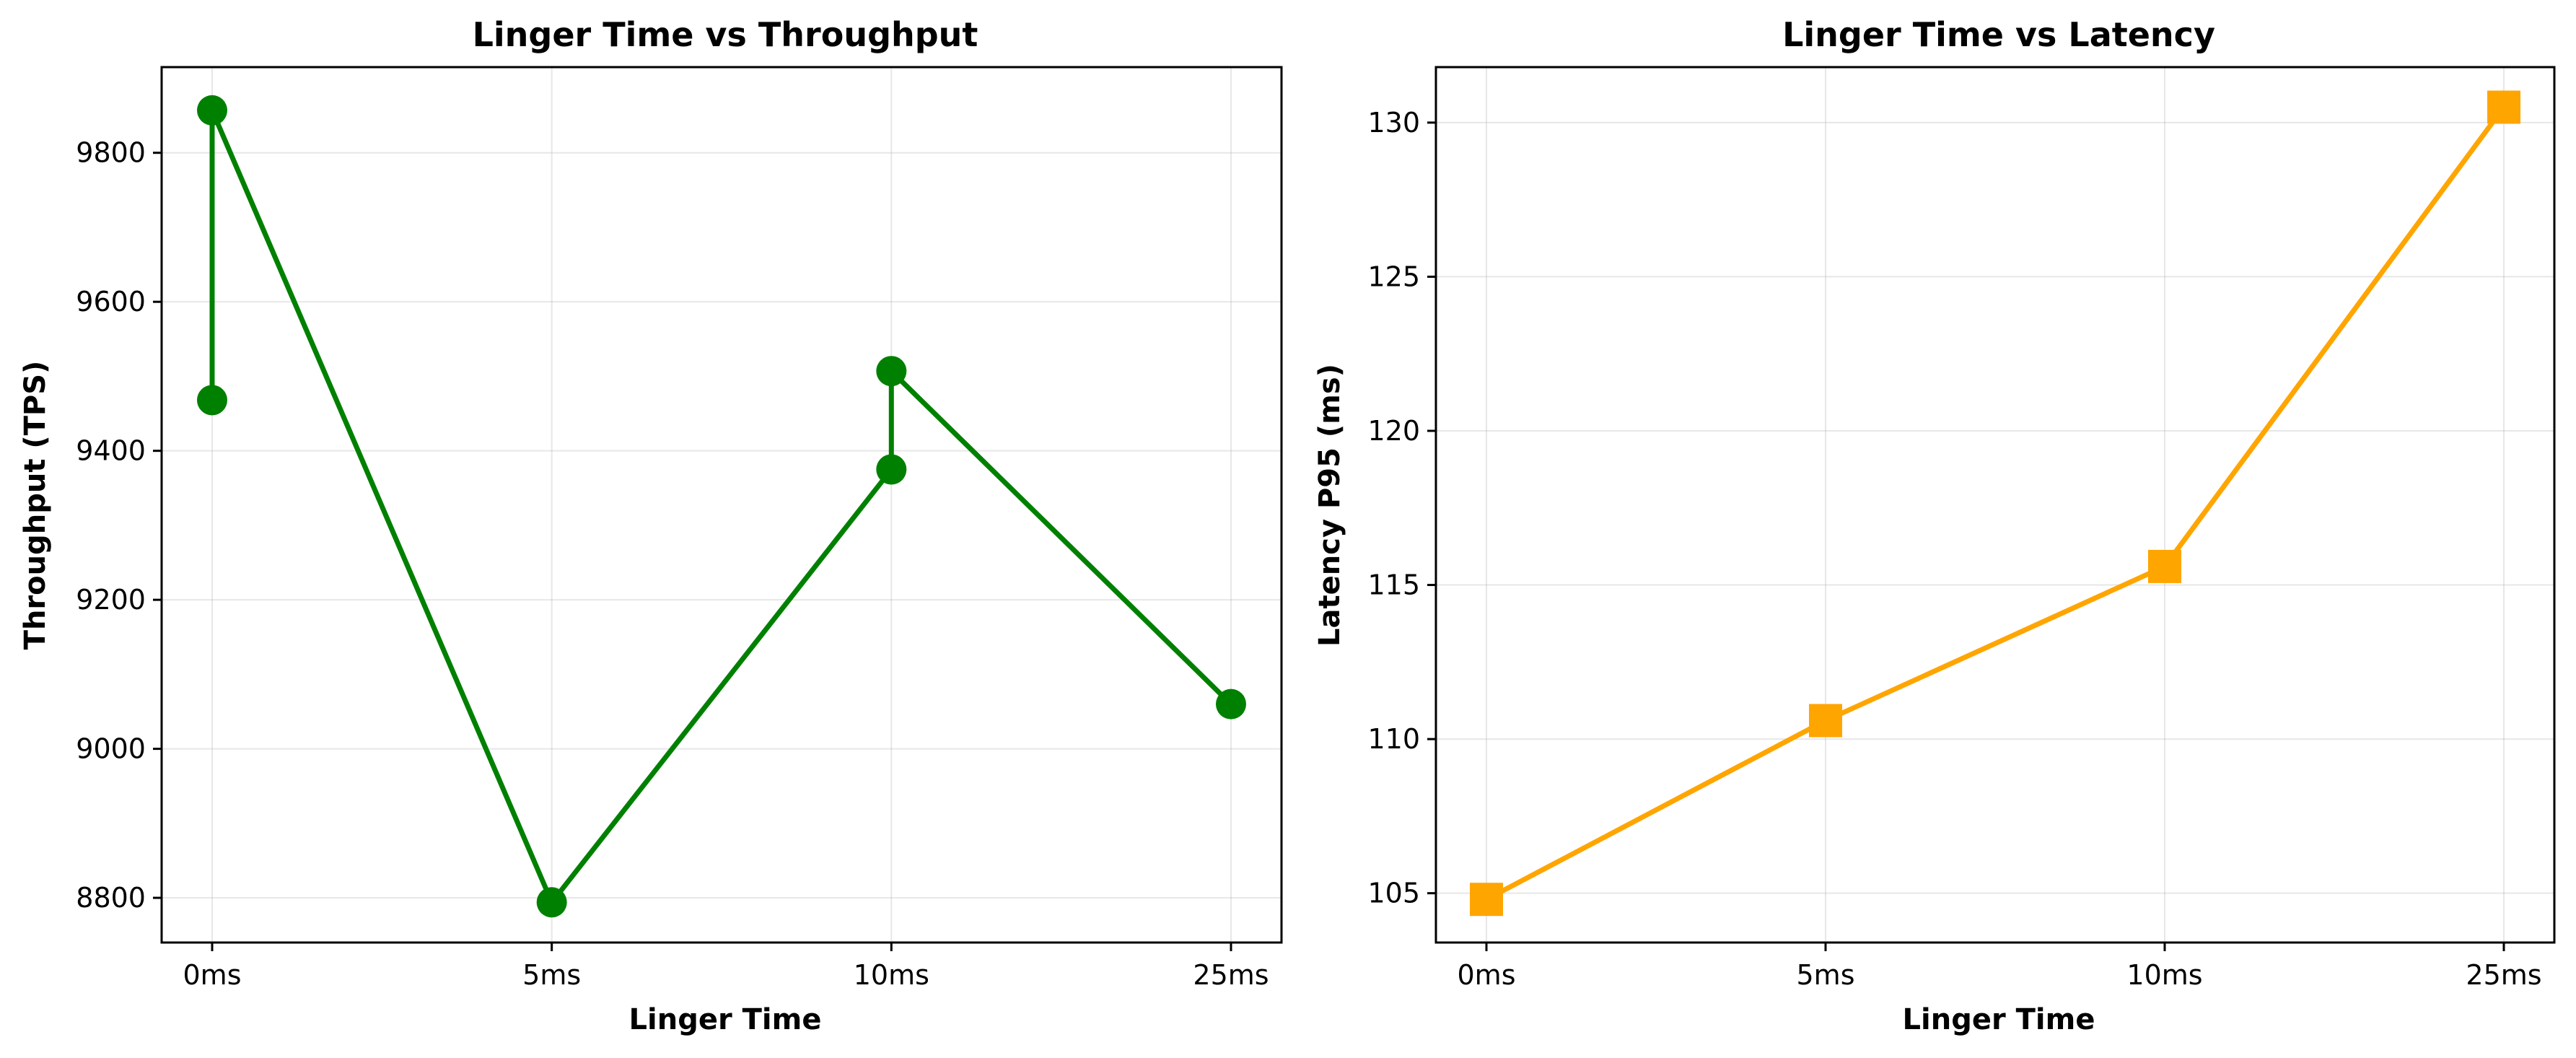 Image resolution: width=2576 pixels, height=1058 pixels. Describe the element at coordinates (1393, 276) in the screenshot. I see `y-tick-label: 125` at that location.